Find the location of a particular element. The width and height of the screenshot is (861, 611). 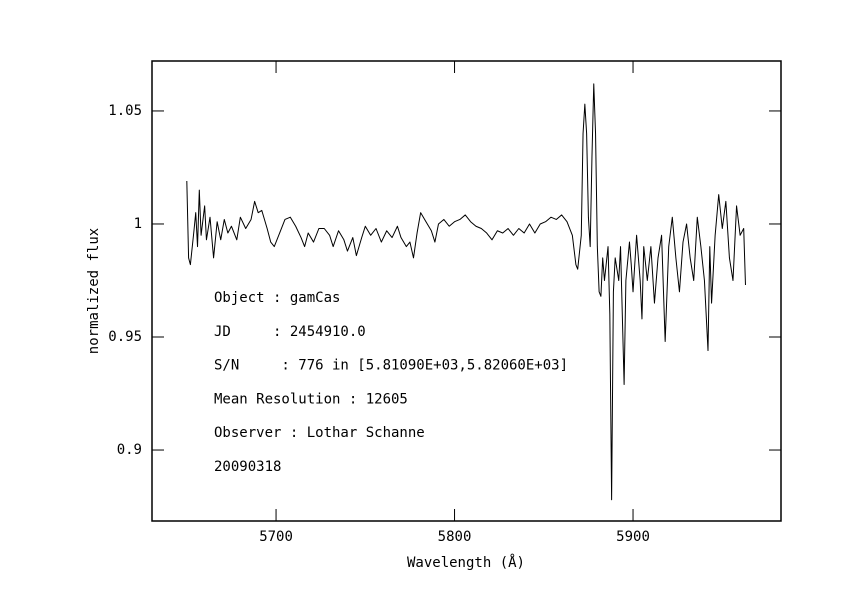

annotation: Object : gamCas is located at coordinates (277, 298).